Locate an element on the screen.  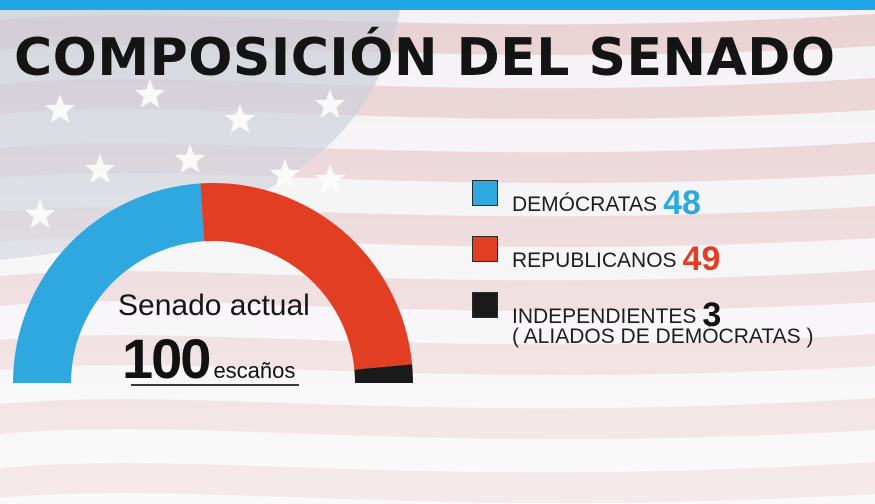
total-seats-unit: escaños is located at coordinates (254, 370).